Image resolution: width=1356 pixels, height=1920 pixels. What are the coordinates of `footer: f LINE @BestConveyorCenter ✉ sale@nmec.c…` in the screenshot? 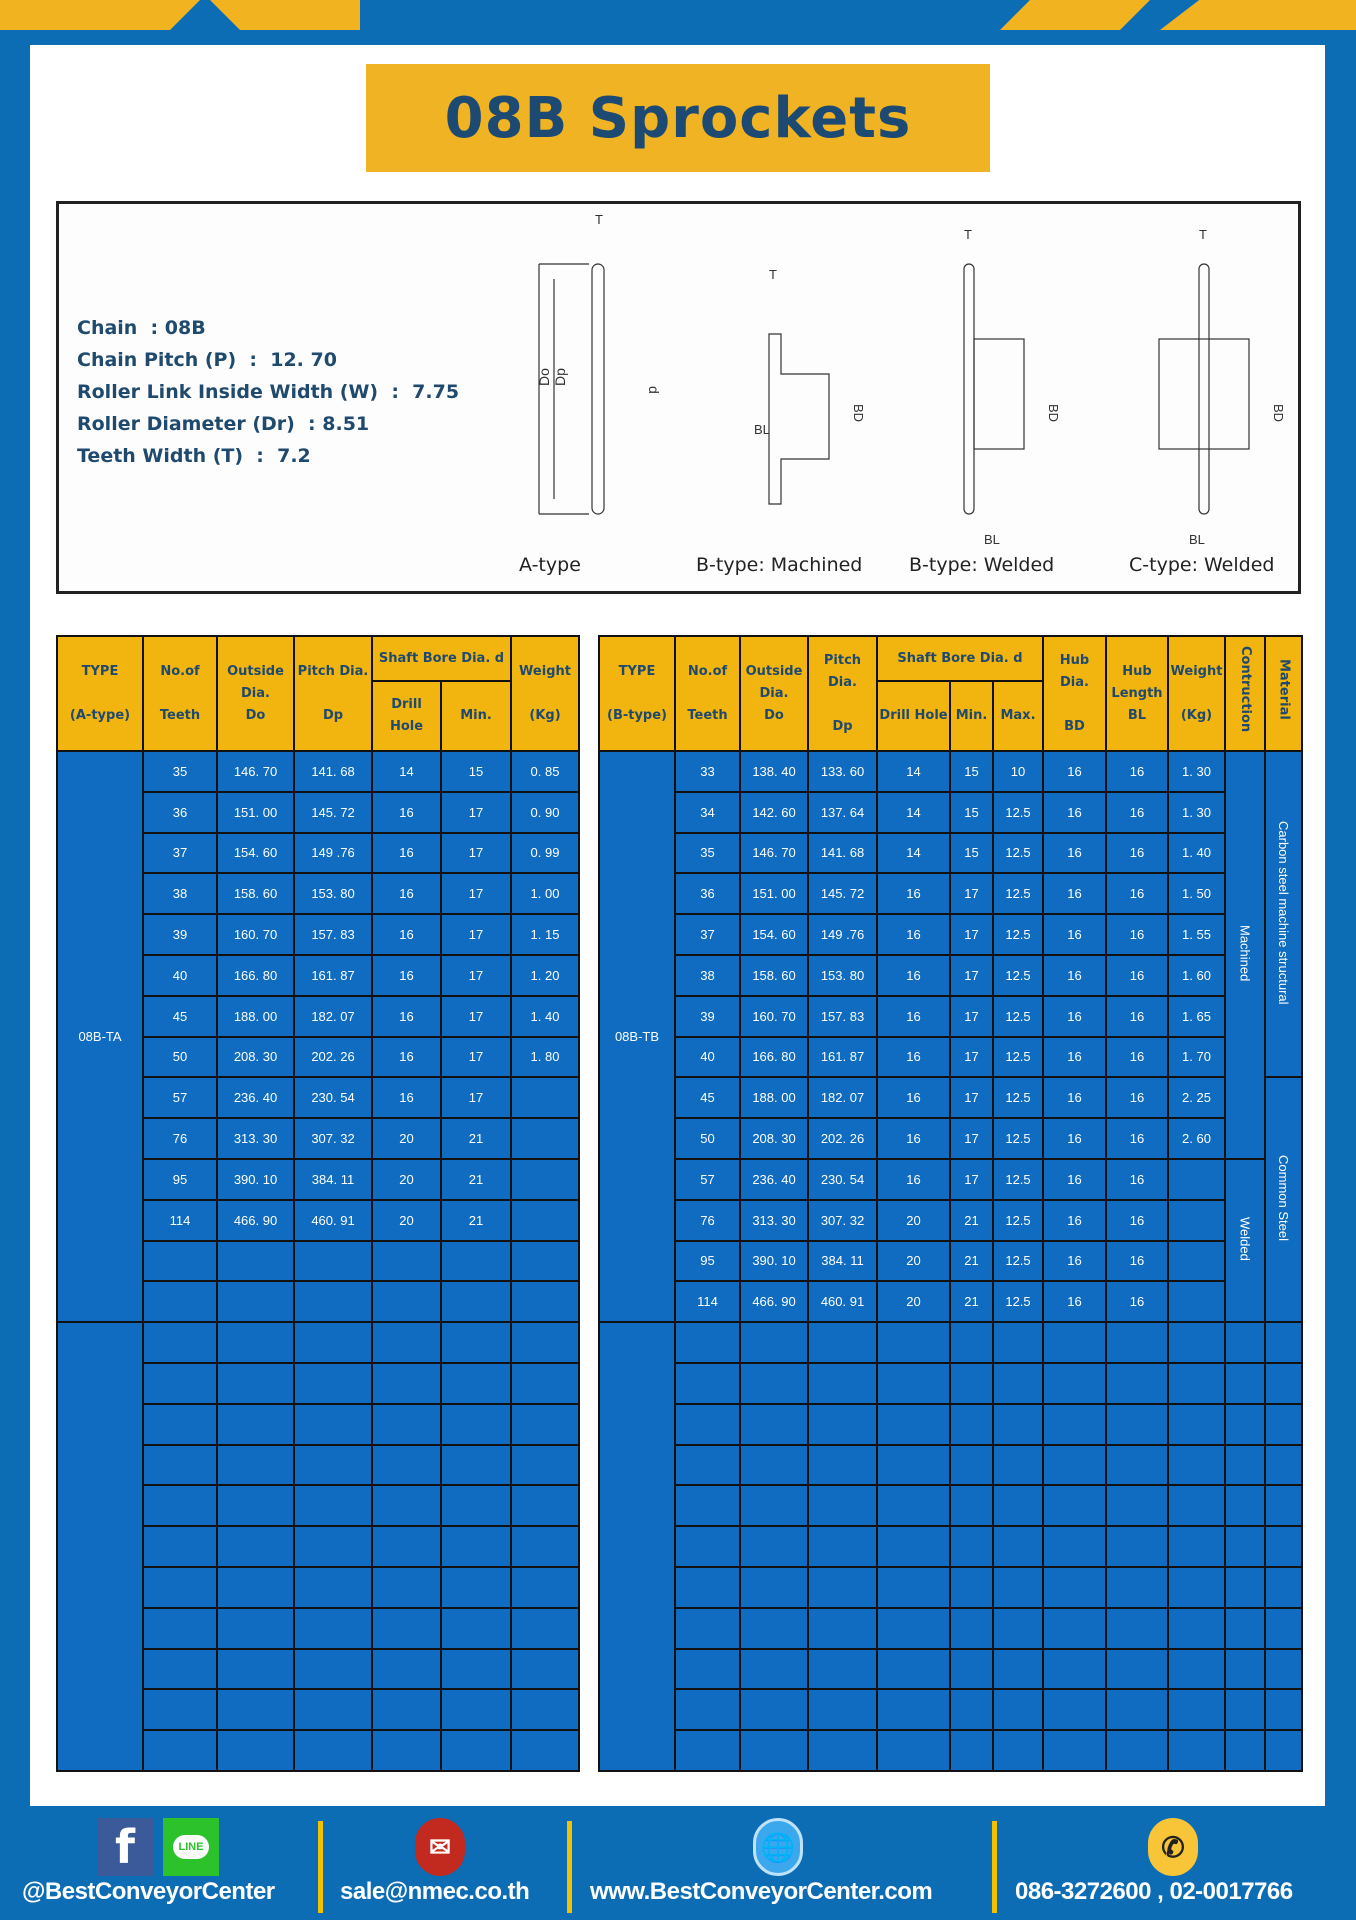 It's located at (678, 1866).